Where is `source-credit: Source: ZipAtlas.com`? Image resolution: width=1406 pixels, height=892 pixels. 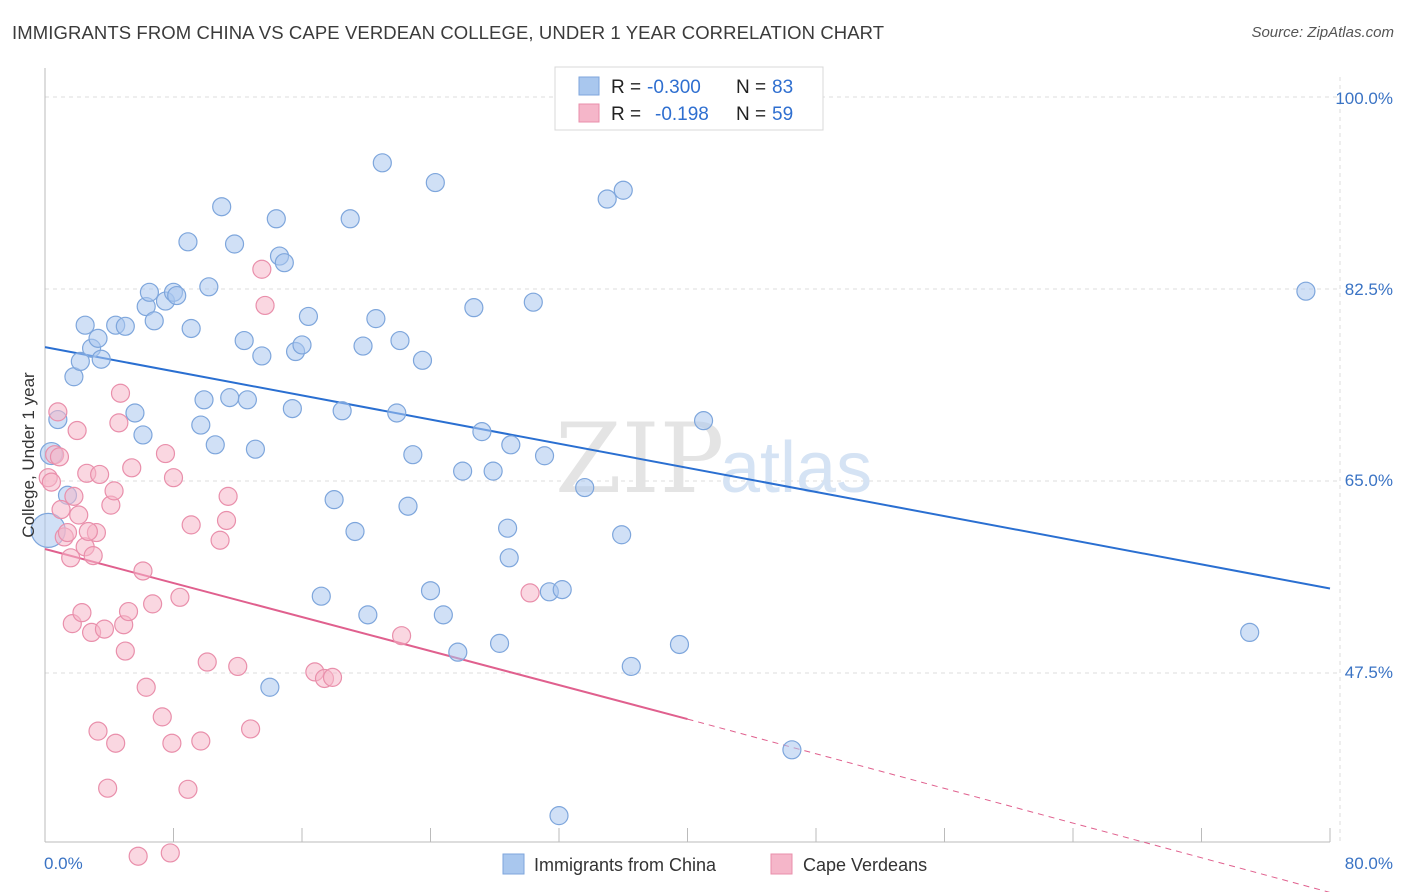
source-credit: Source: ZipAtlas.com is located at coordinates (1322, 32).